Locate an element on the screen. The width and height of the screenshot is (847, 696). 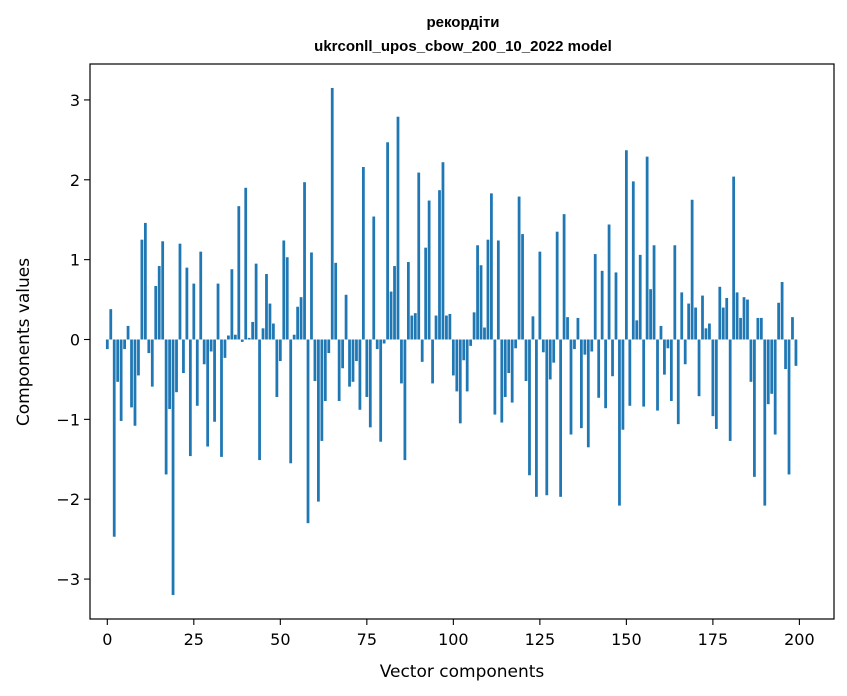
x-tick-label: 150 is located at coordinates (626, 639).